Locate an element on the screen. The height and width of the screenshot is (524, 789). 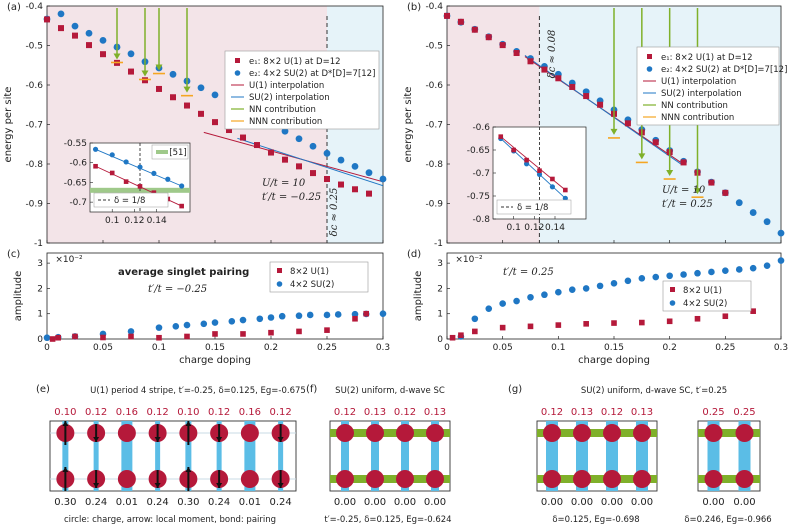
inset-ref-legend-box is located at coordinates (170, 152).